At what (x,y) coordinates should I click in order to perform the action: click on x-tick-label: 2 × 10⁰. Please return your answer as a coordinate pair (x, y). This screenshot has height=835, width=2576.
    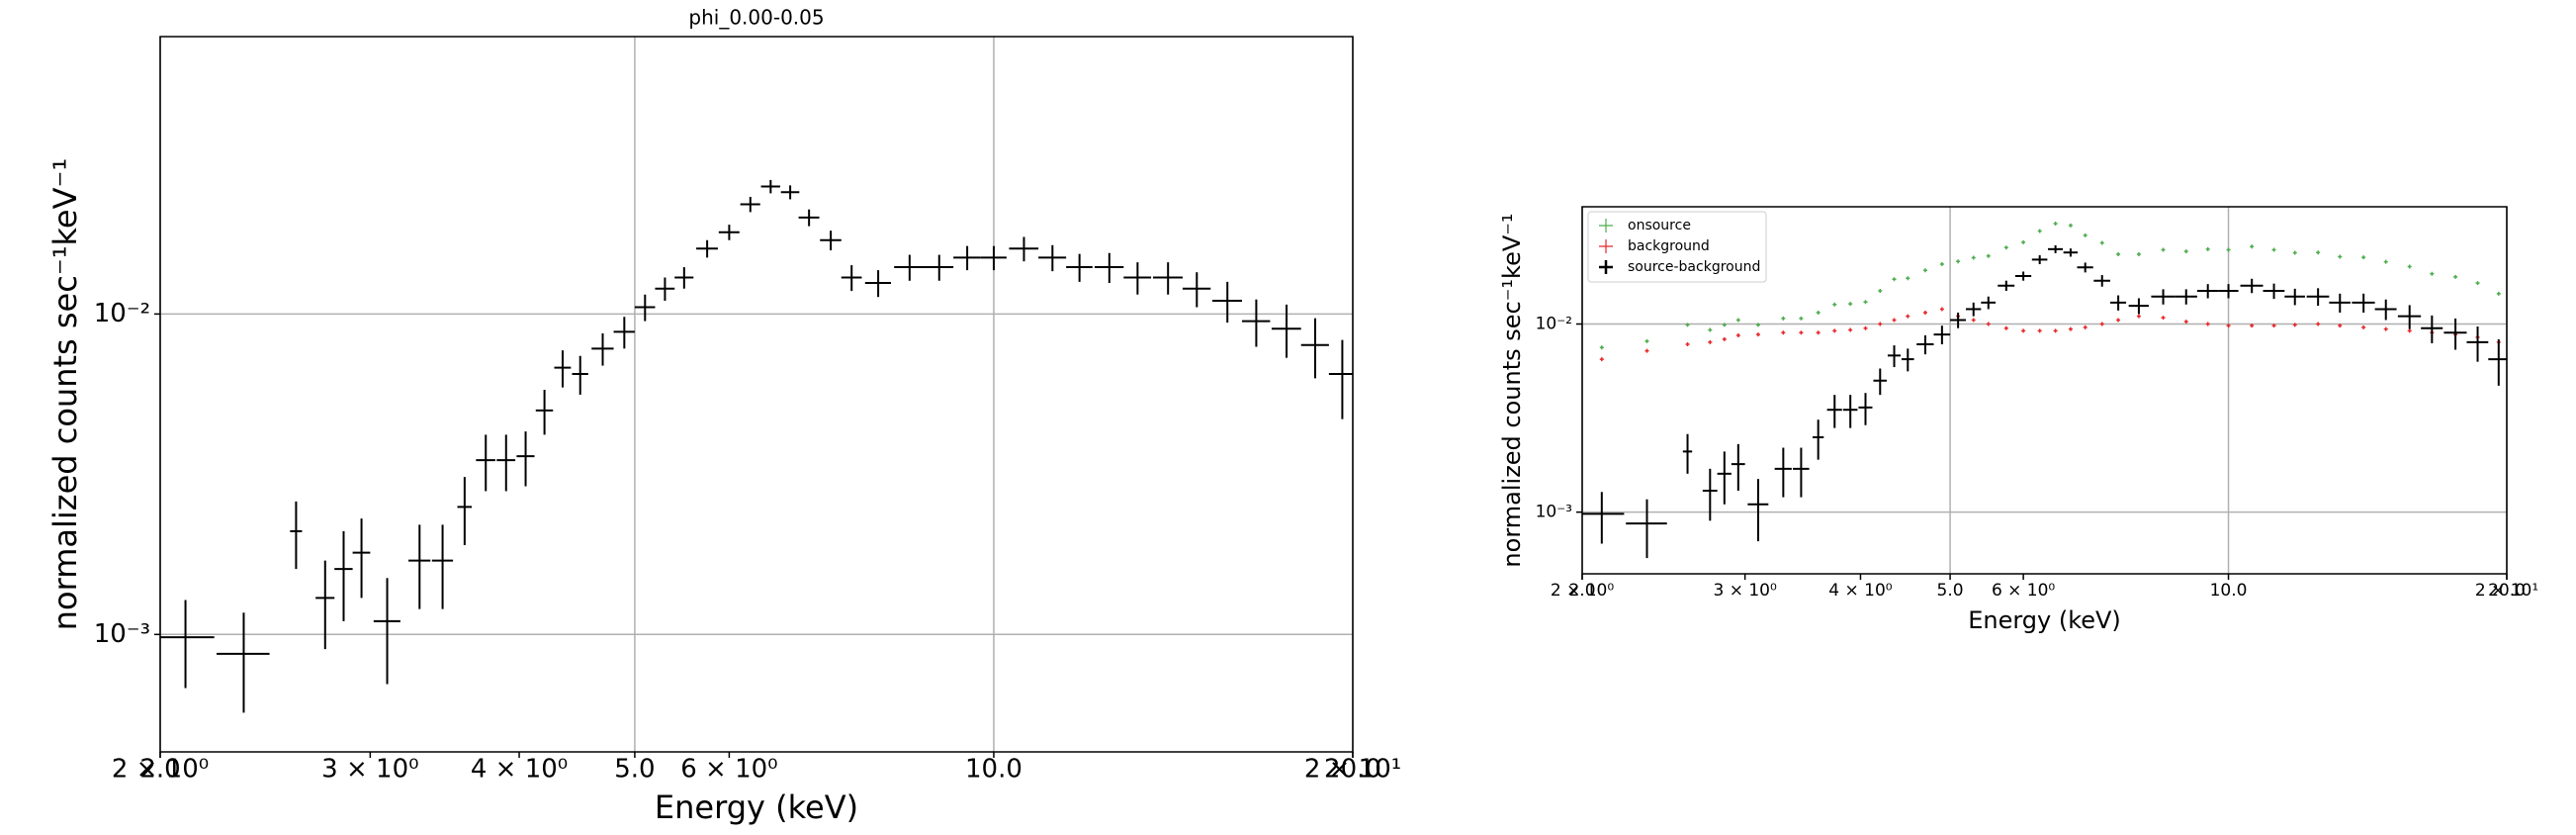
    Looking at the image, I should click on (160, 770).